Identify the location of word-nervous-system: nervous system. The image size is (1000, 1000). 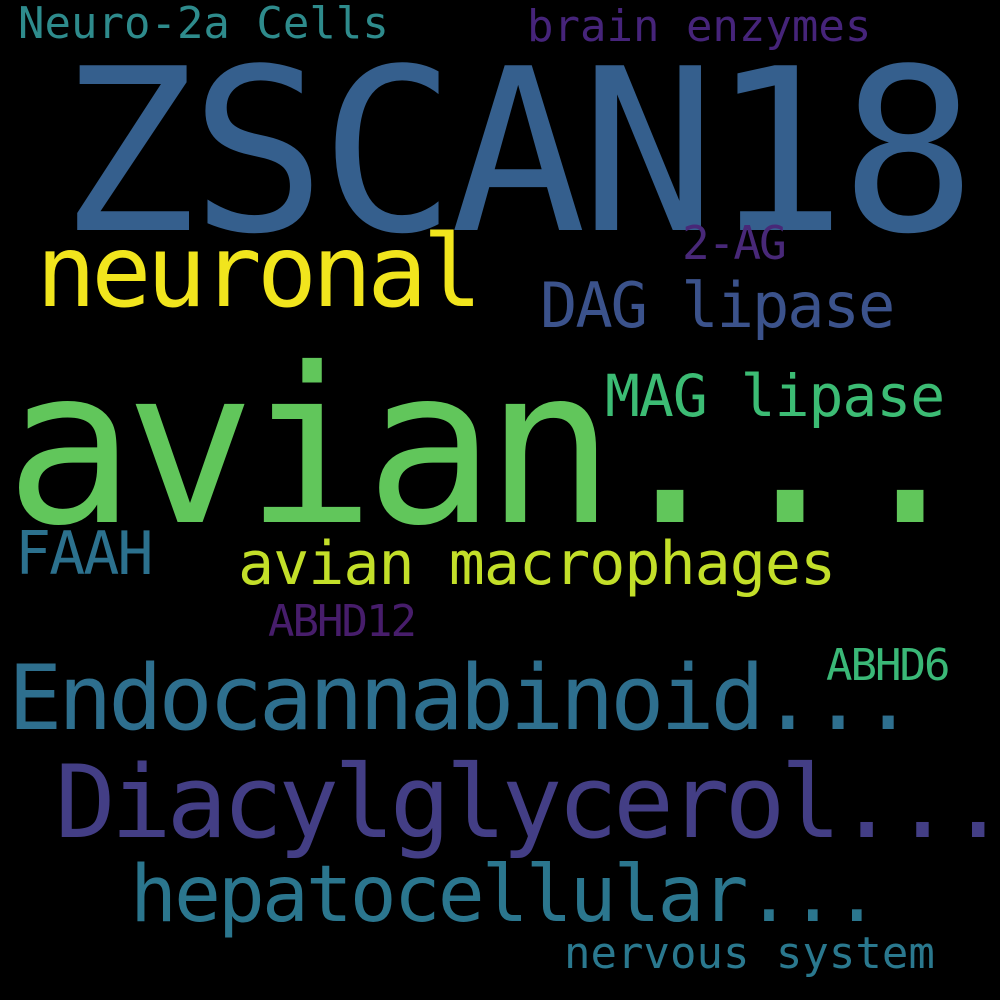
(749, 953).